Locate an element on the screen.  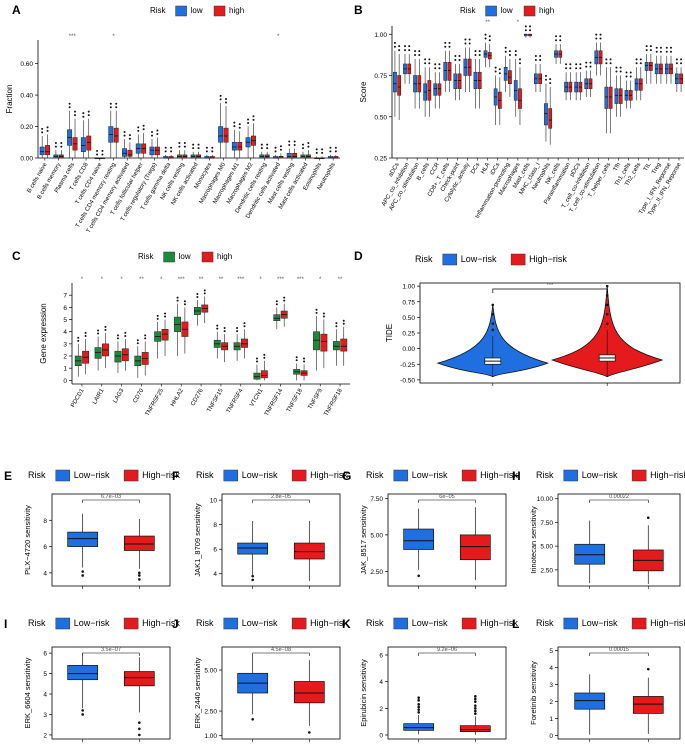
panel-label: G is located at coordinates (346, 476).